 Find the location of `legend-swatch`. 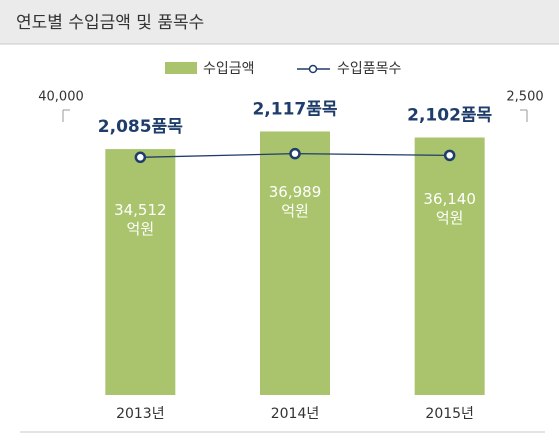

legend-swatch is located at coordinates (181, 68).